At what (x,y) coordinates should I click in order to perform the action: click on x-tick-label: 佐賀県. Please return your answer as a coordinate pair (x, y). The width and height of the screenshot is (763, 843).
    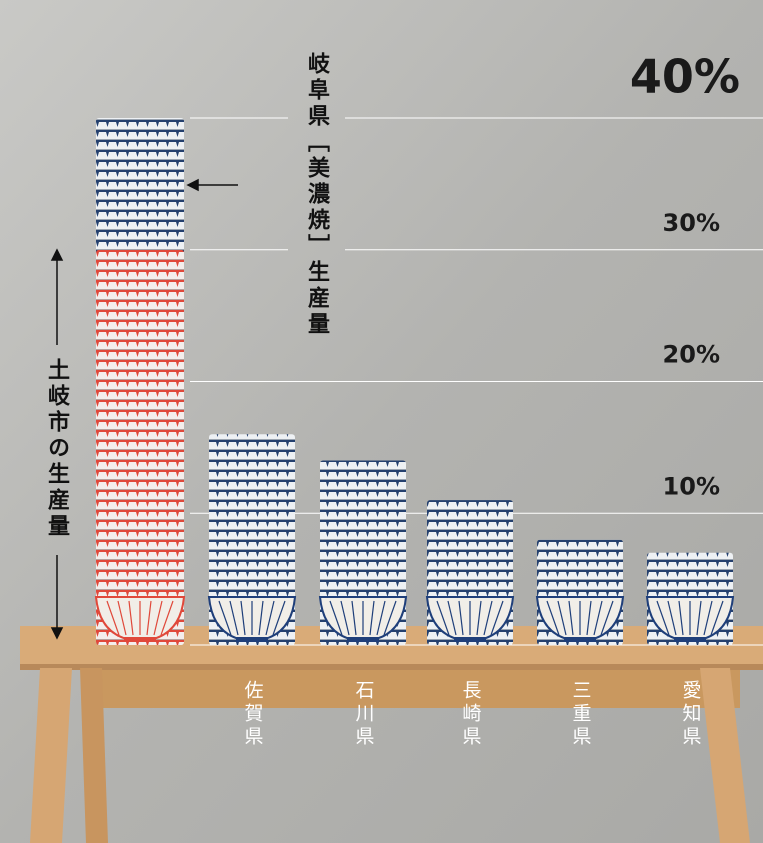
    Looking at the image, I should click on (253, 714).